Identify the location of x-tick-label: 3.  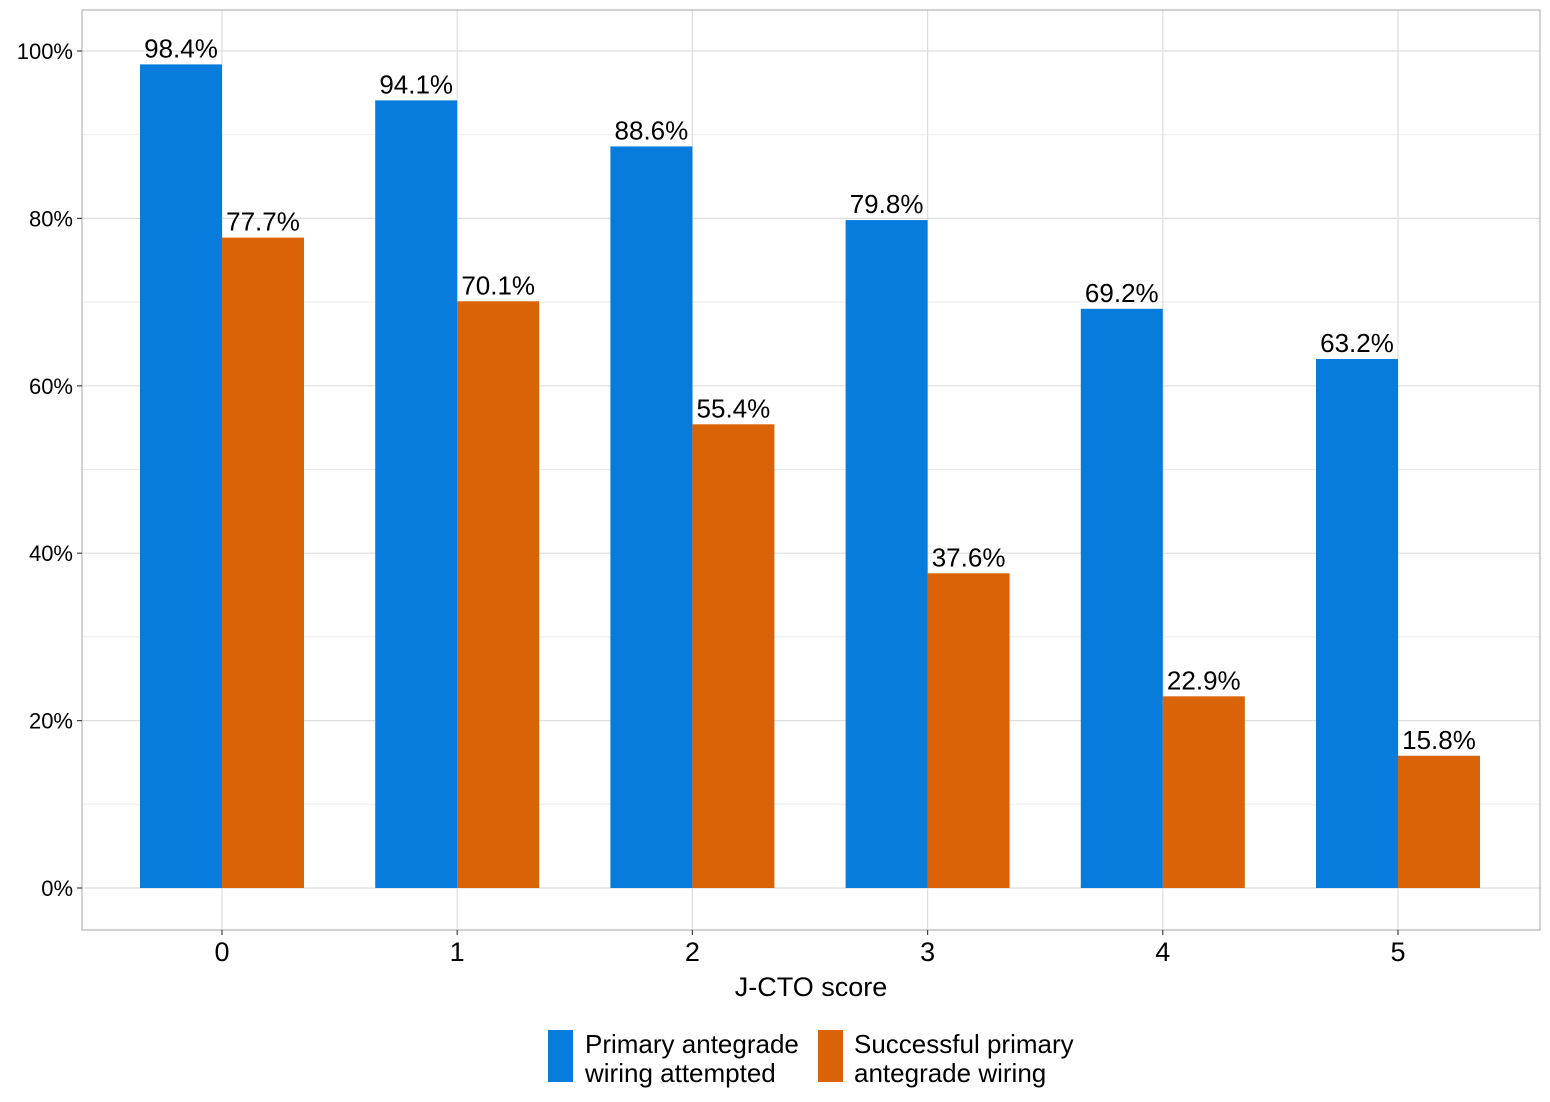
(927, 952).